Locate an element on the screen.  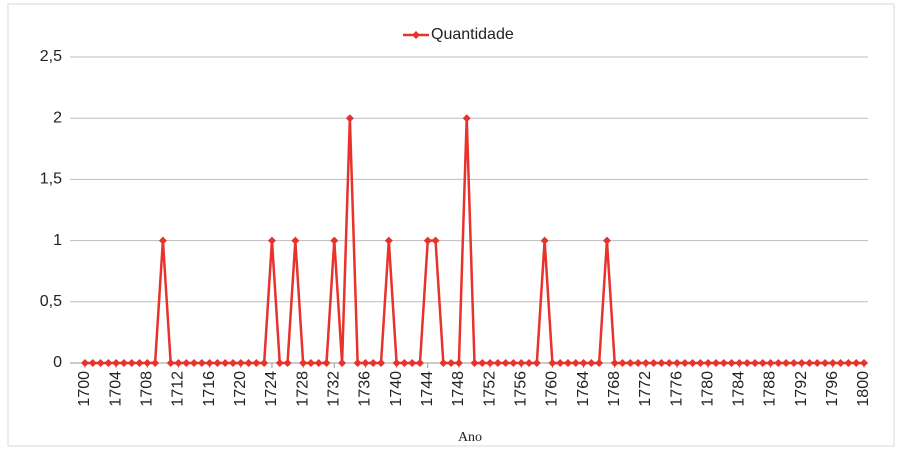
y-tick-label: 1,5 is located at coordinates (51, 179).